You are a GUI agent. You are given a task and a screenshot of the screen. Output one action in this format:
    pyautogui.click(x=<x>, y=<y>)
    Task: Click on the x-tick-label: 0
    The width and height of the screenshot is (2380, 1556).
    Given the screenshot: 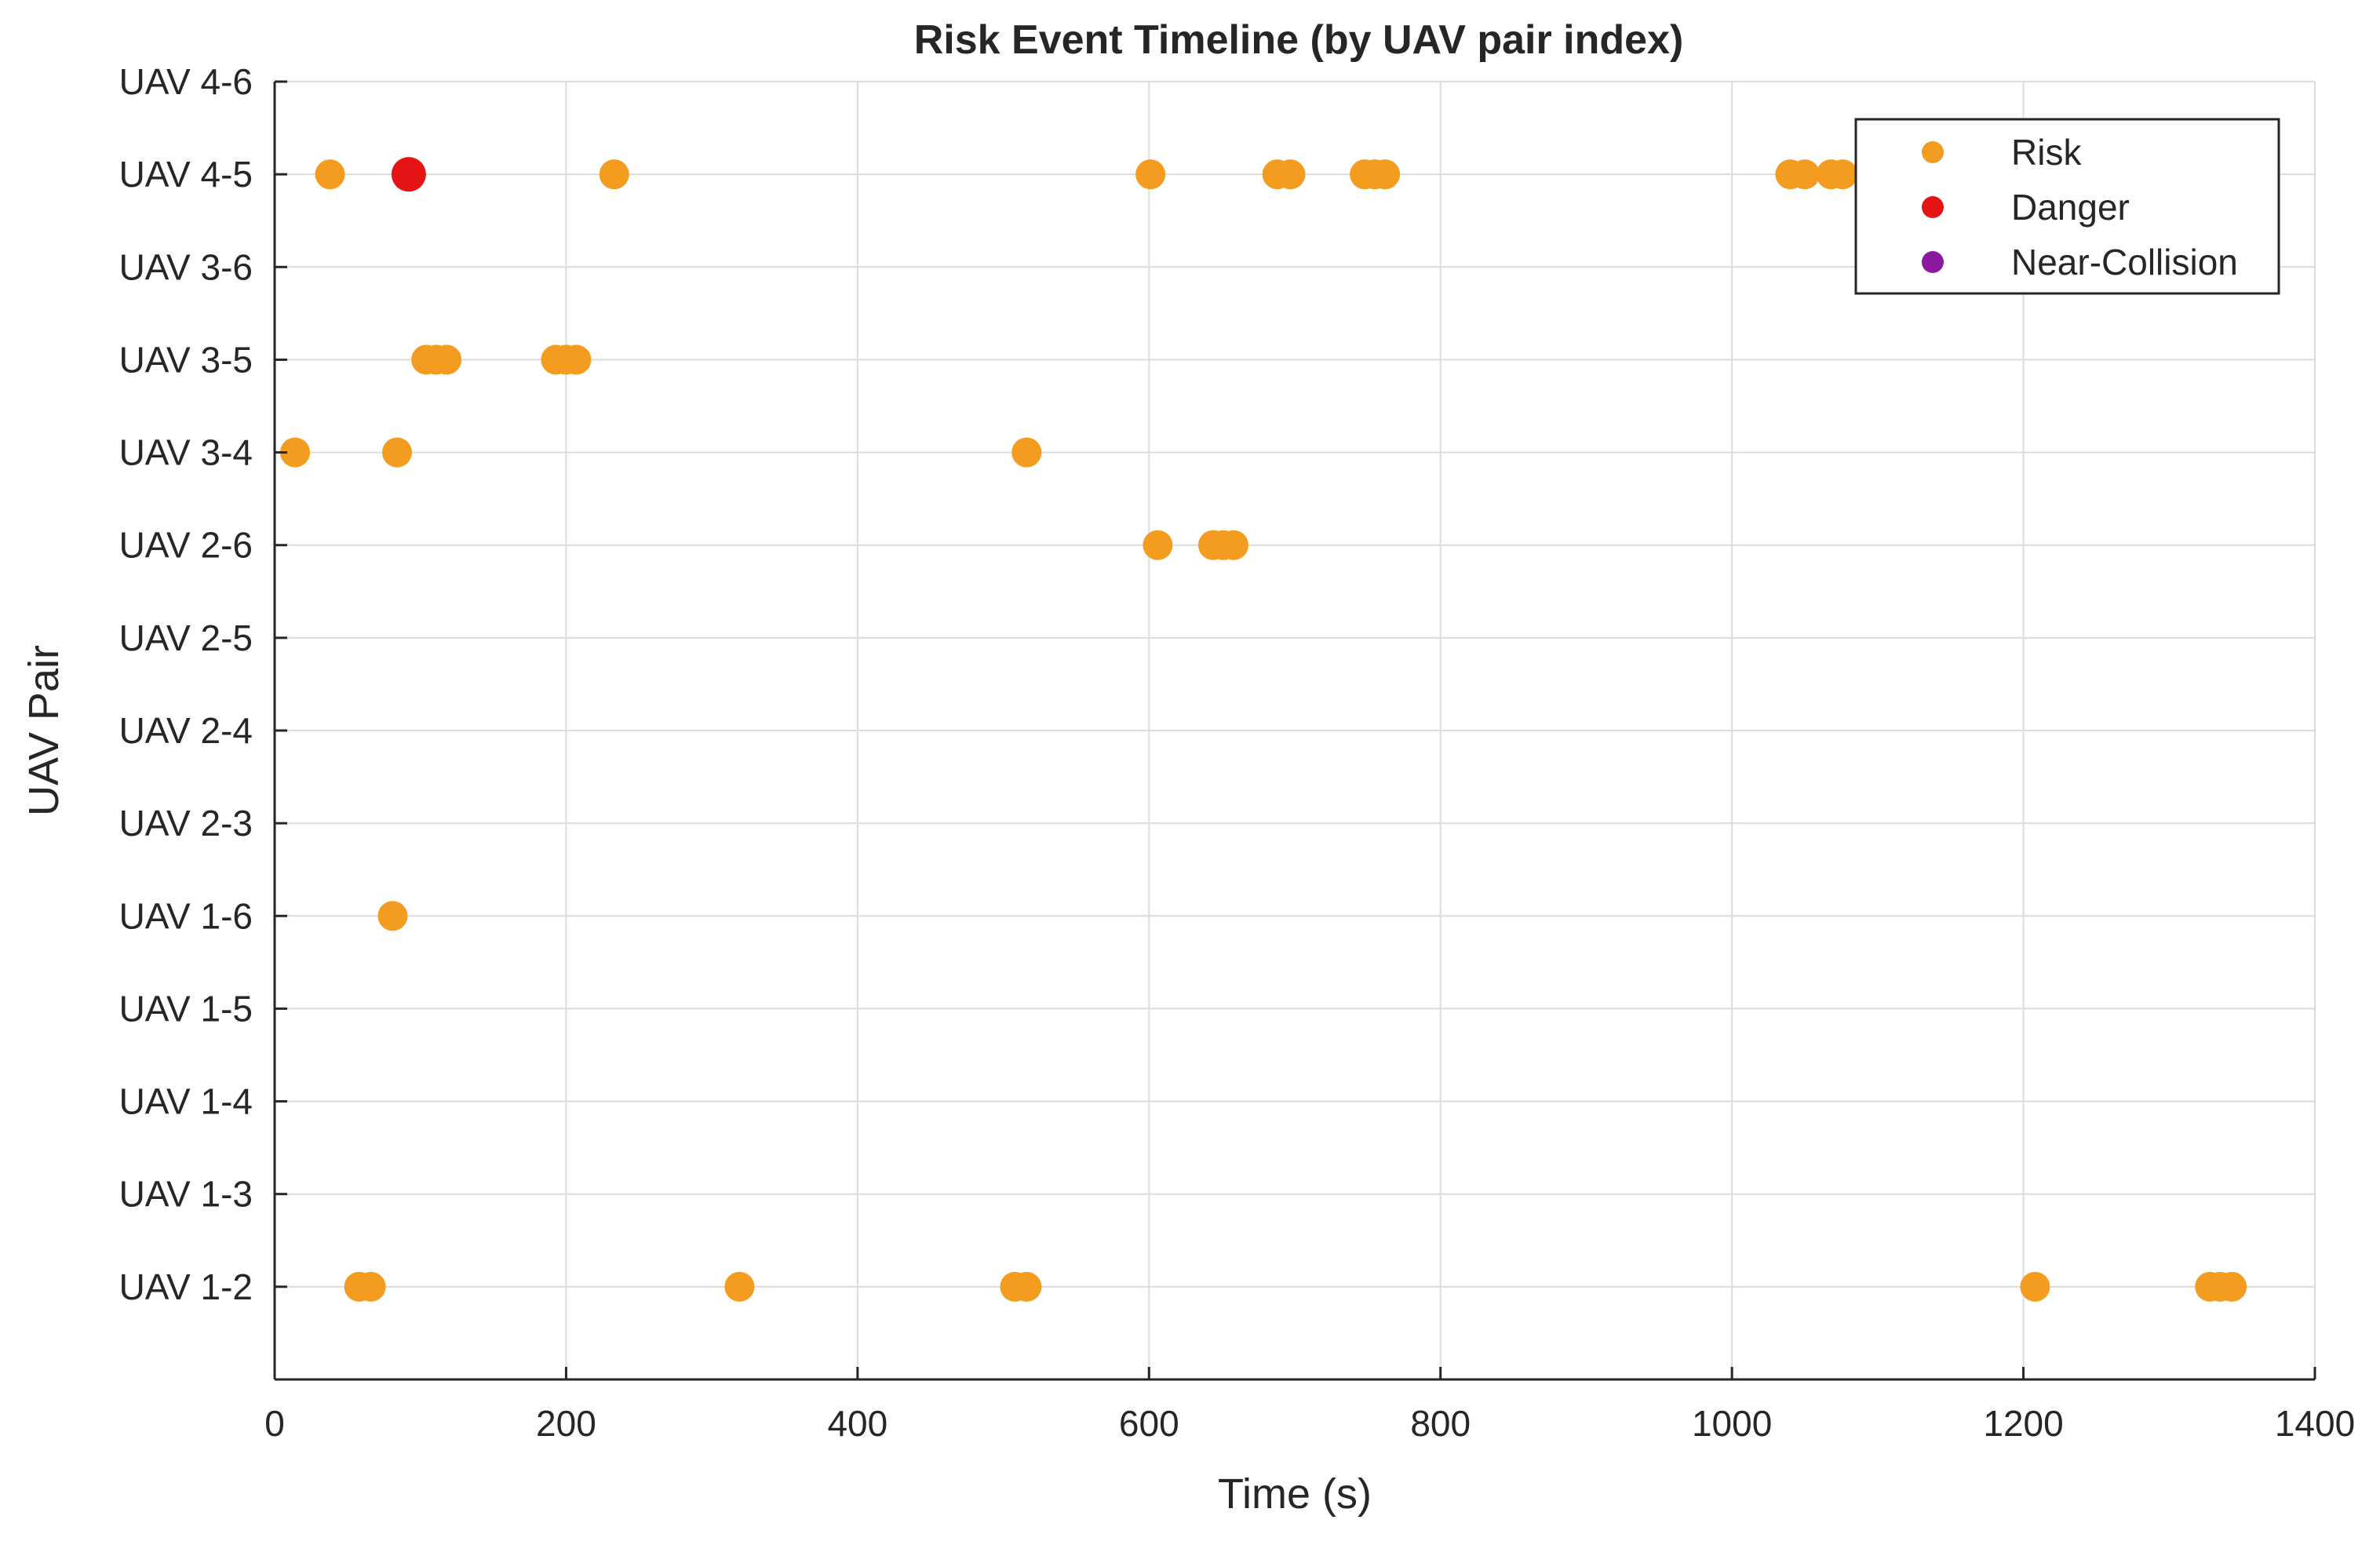 What is the action you would take?
    pyautogui.click(x=274, y=1424)
    